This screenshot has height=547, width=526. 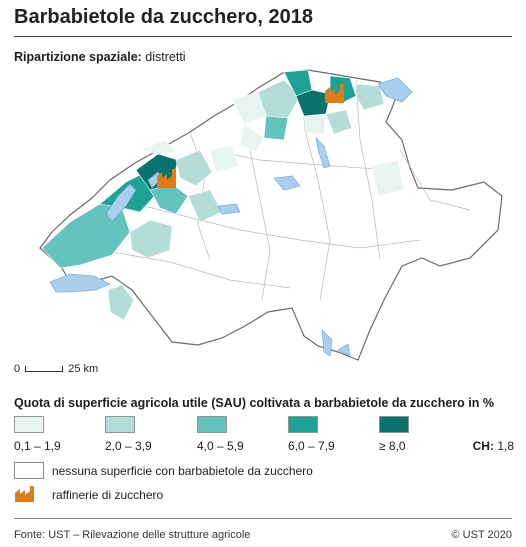 I want to click on national-average-label: CH:, so click(x=483, y=446).